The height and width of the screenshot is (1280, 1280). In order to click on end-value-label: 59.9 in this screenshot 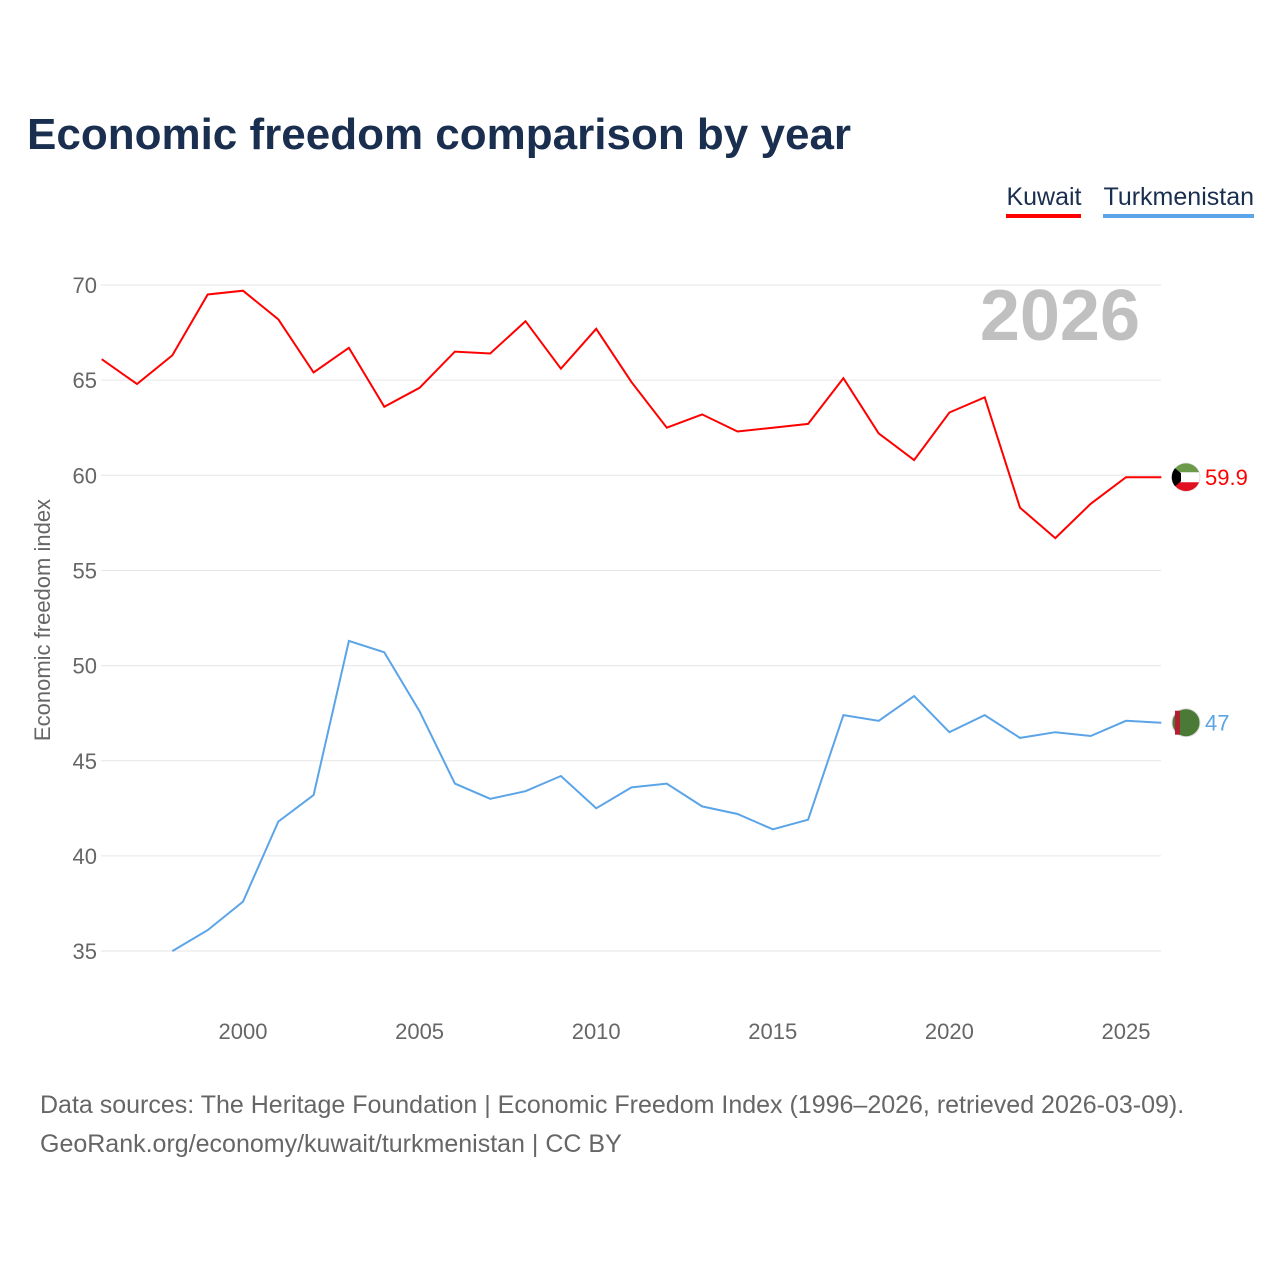, I will do `click(1226, 477)`.